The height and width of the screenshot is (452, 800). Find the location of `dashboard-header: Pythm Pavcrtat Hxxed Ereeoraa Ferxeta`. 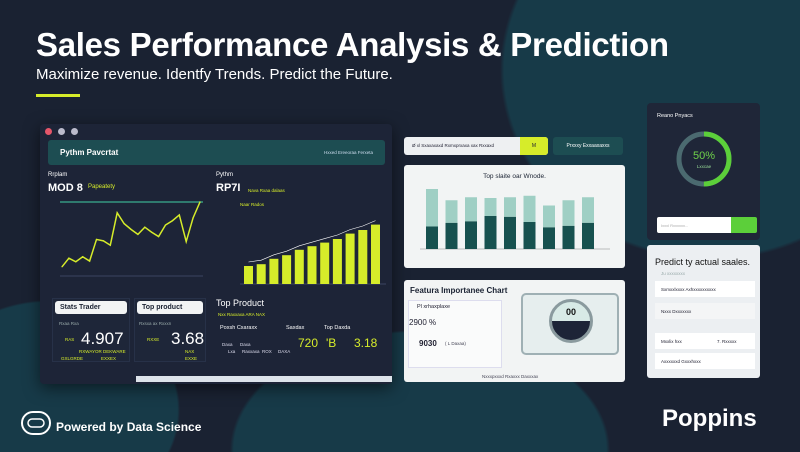

dashboard-header: Pythm Pavcrtat Hxxed Ereeoraa Ferxeta is located at coordinates (216, 152).